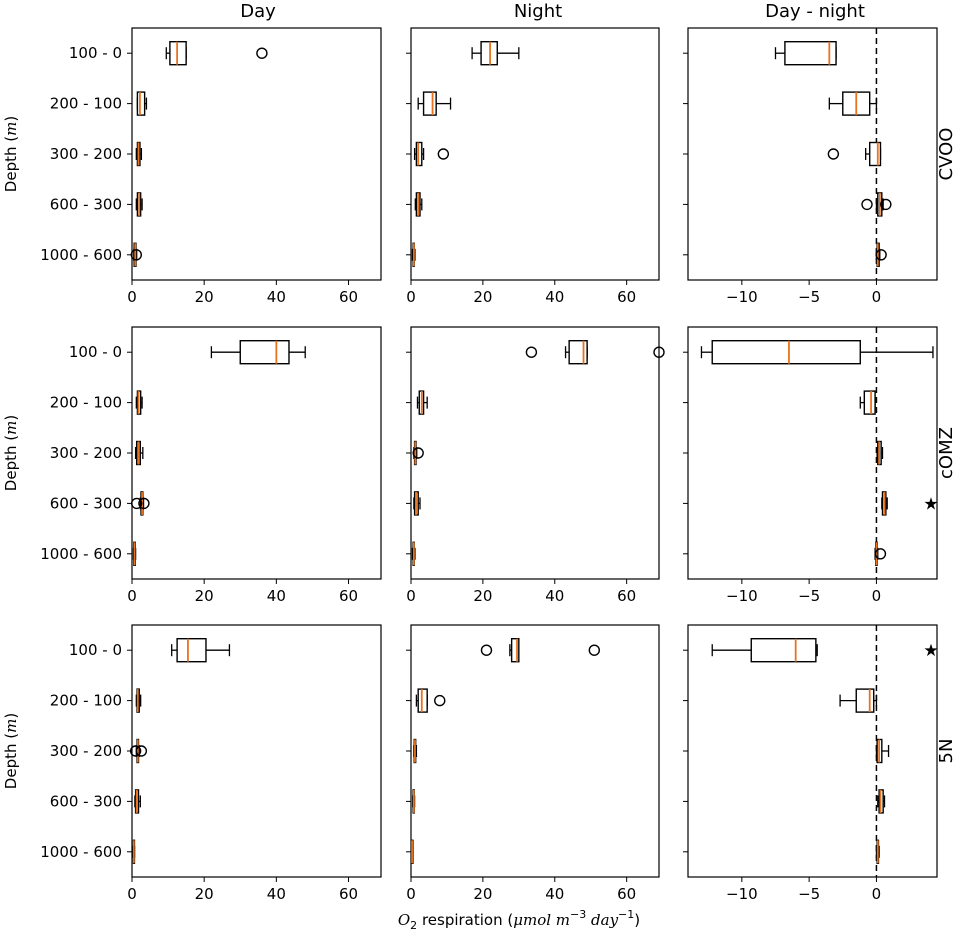  I want to click on y-tick-label: 200 - 100, so click(86, 701).